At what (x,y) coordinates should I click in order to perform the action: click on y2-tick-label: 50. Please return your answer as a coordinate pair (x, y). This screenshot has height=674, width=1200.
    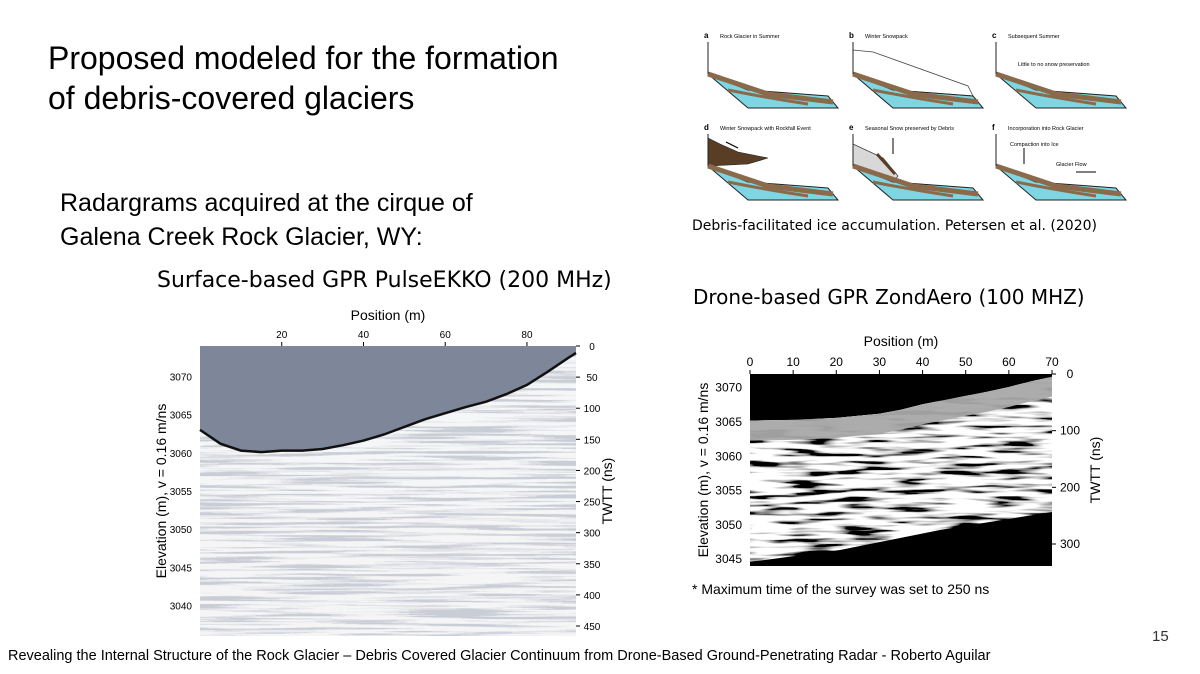
    Looking at the image, I should click on (592, 378).